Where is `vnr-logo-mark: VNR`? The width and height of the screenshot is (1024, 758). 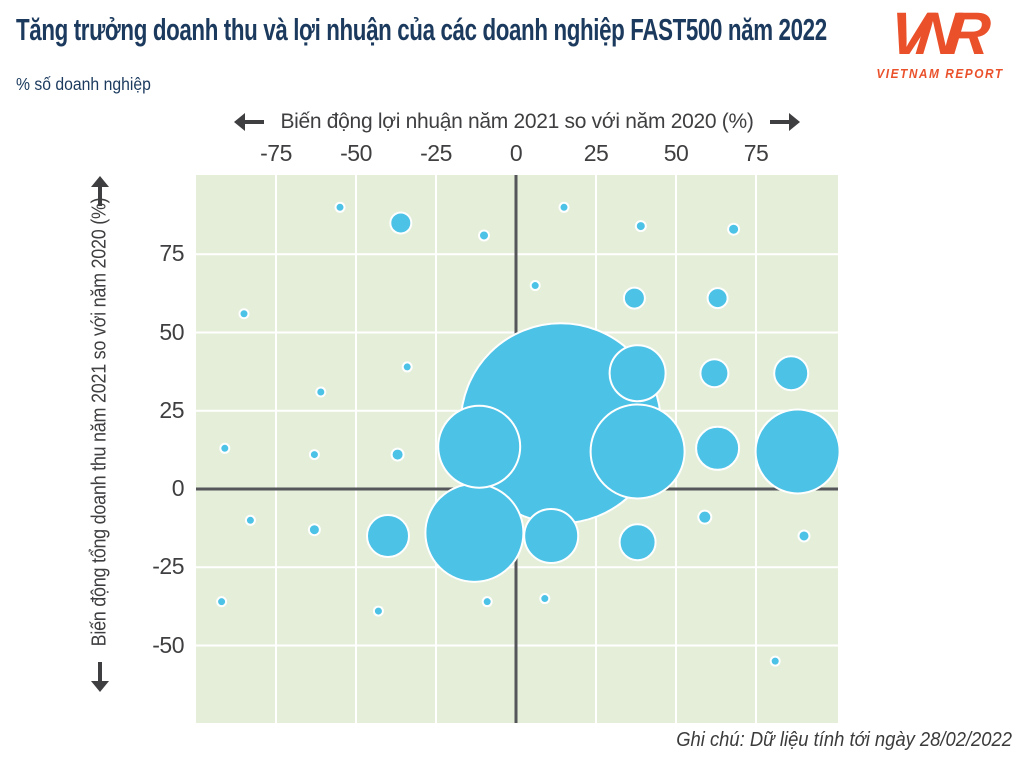
vnr-logo-mark: VNR is located at coordinates (933, 33).